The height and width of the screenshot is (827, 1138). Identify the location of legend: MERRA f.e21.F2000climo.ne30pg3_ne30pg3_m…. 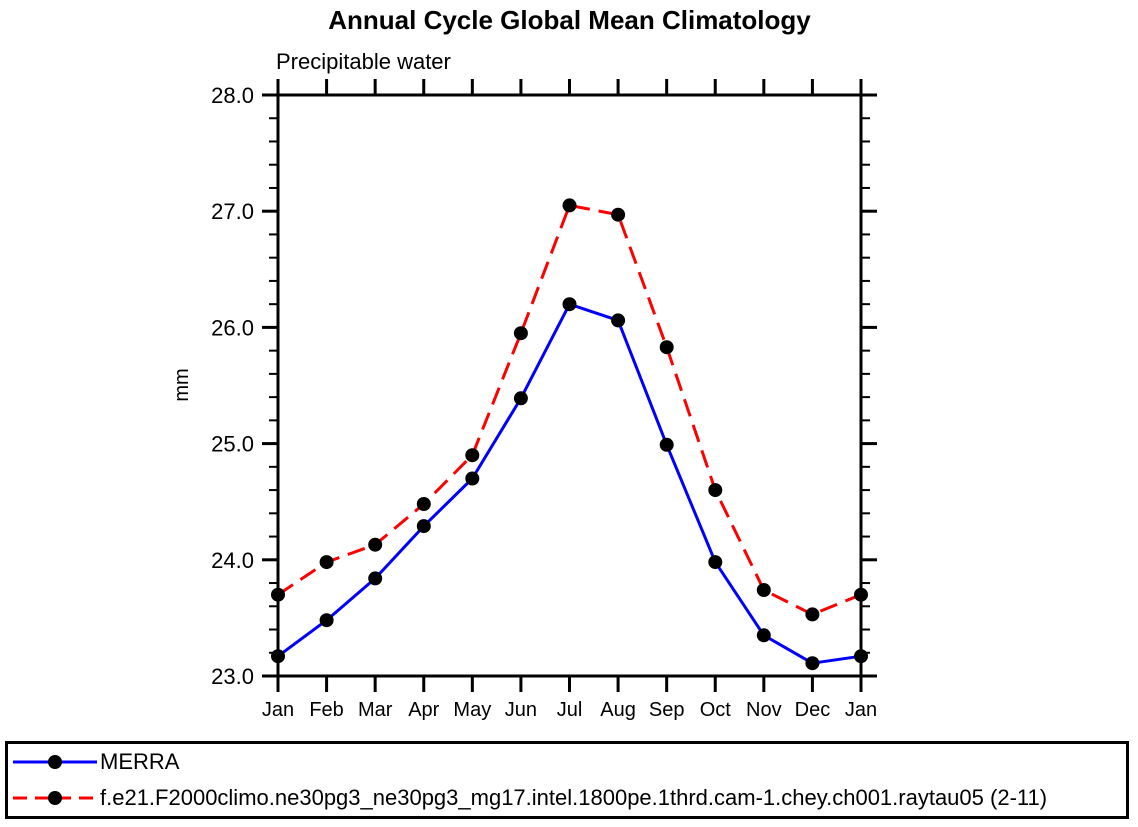
(567, 780).